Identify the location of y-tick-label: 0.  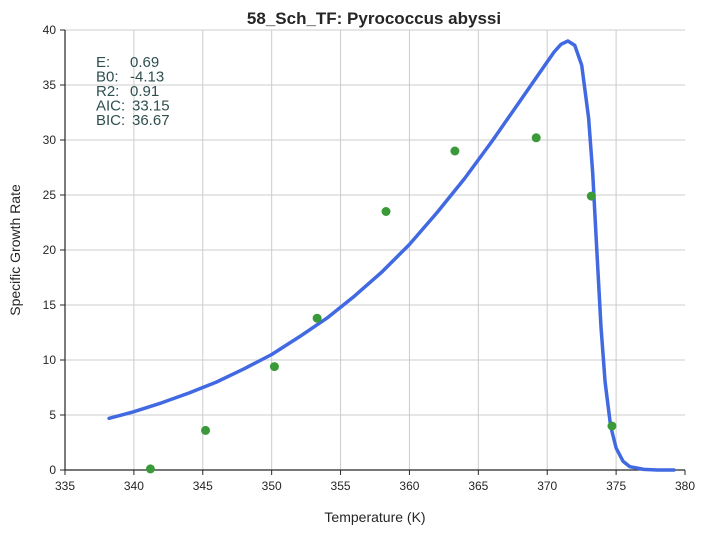
(52, 470).